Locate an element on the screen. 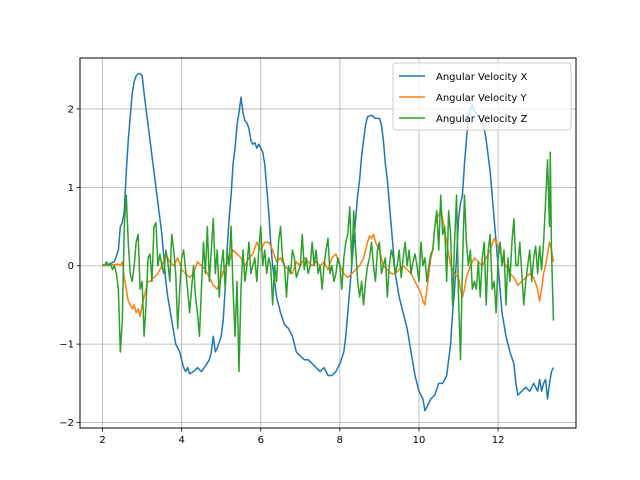 Image resolution: width=640 pixels, height=480 pixels. x-tick-label: 10 is located at coordinates (419, 440).